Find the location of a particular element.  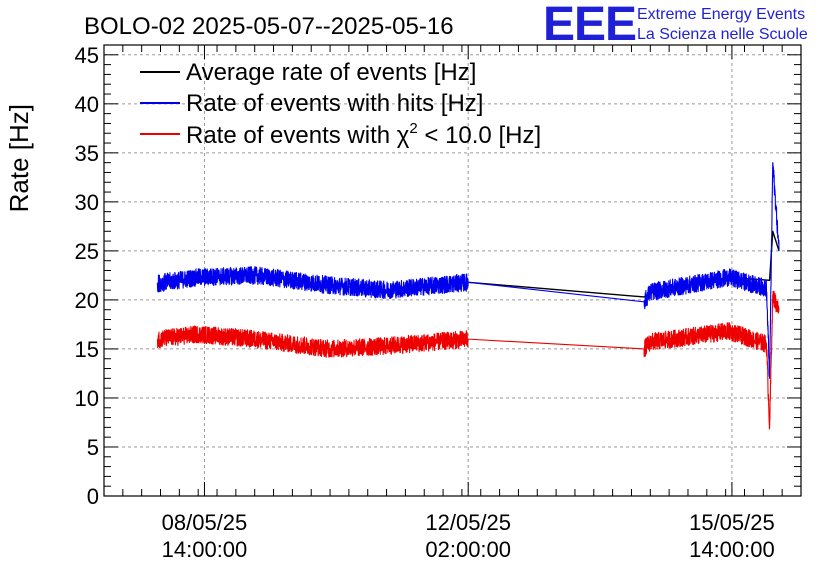

legend-item-chi2: Rate of events with χ2 < 10.0 [Hz] is located at coordinates (340, 134).